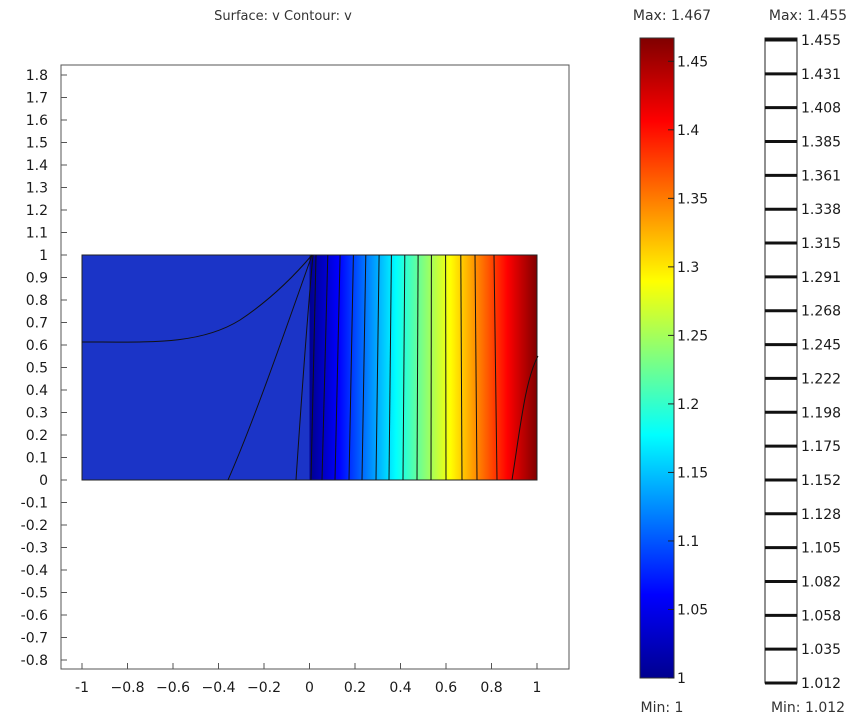 The width and height of the screenshot is (860, 721). What do you see at coordinates (781, 360) in the screenshot?
I see `contour-legend-frame` at bounding box center [781, 360].